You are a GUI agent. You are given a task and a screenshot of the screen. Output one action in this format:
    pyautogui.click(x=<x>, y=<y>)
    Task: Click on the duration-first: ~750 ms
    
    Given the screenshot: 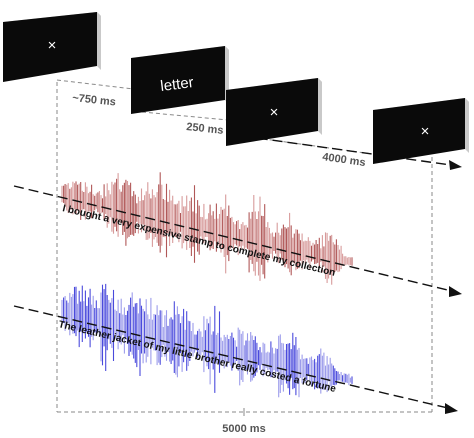 What is the action you would take?
    pyautogui.click(x=94, y=100)
    